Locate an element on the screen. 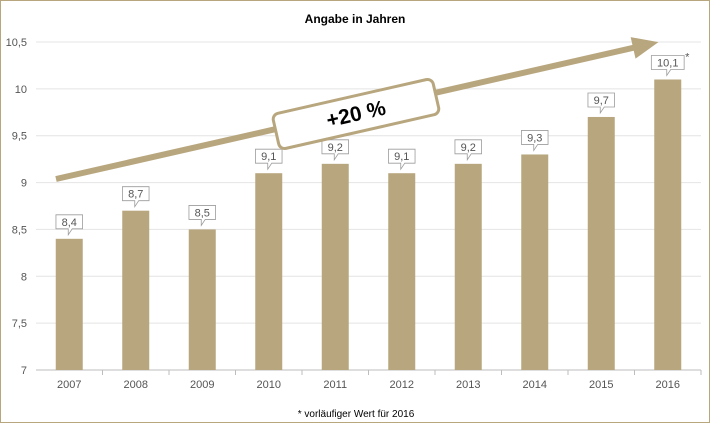 The height and width of the screenshot is (423, 710). data-label: 9,7 is located at coordinates (601, 101).